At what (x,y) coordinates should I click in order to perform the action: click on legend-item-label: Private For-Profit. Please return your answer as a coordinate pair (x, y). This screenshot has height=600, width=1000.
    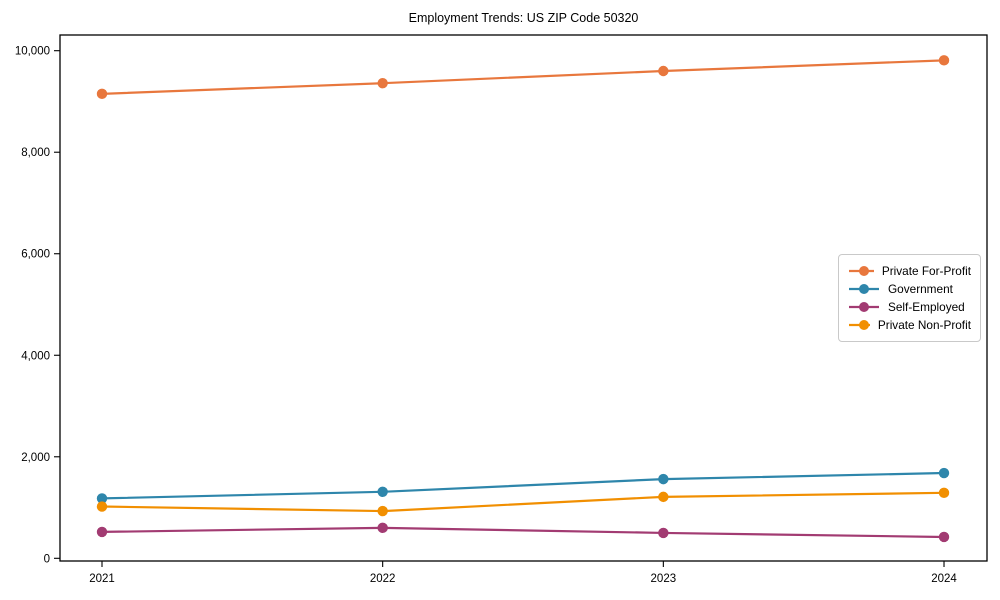
    Looking at the image, I should click on (926, 271).